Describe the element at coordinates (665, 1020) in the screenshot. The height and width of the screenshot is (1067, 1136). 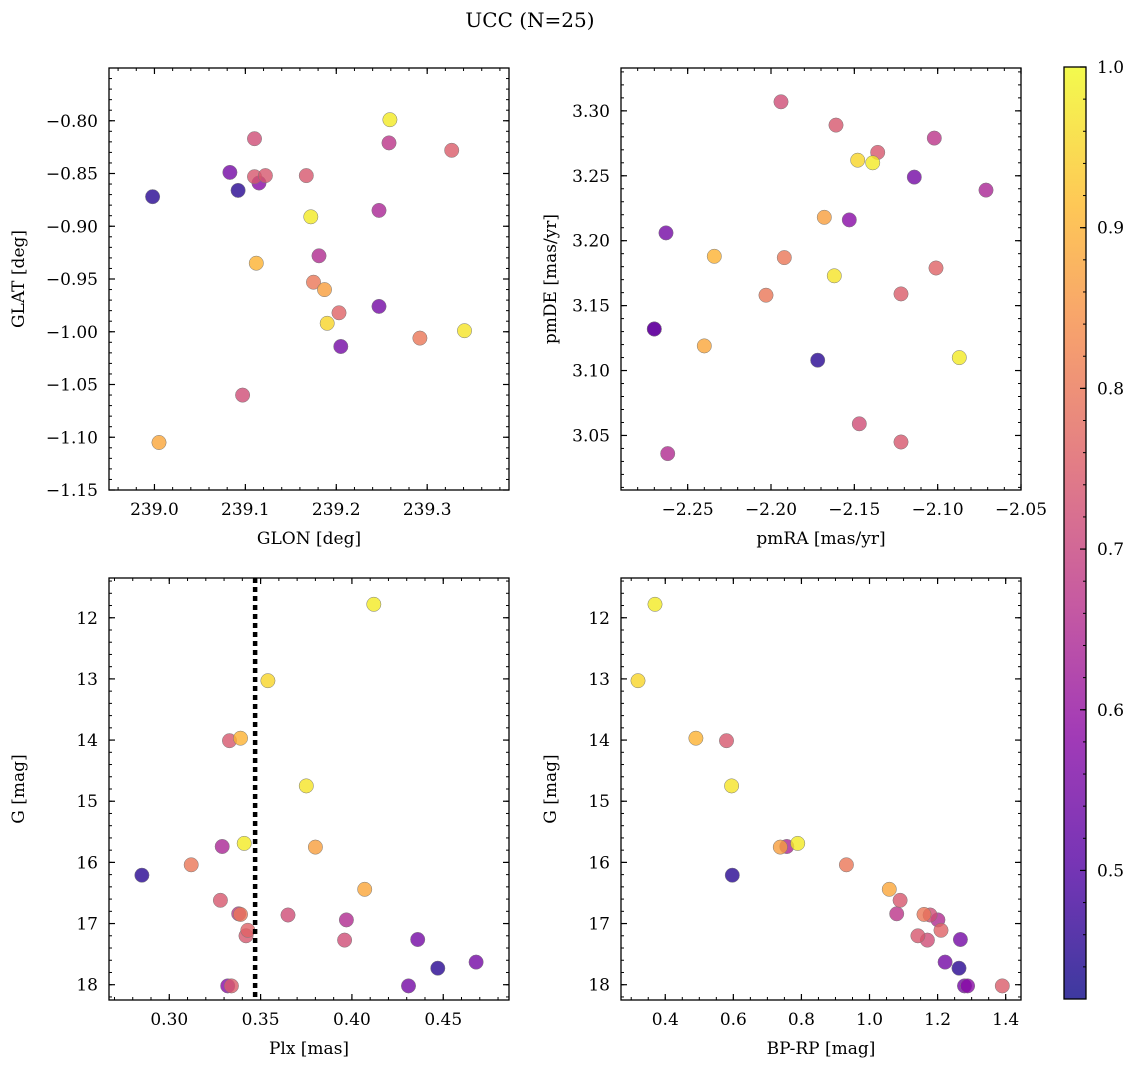
I see `x-tick-label: 0.4` at that location.